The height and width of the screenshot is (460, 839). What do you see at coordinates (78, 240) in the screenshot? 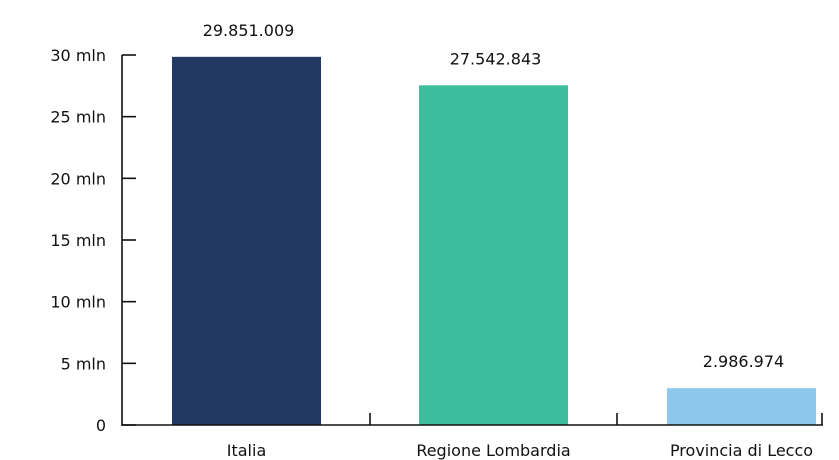
I see `y-tick-label: 15 mln` at bounding box center [78, 240].